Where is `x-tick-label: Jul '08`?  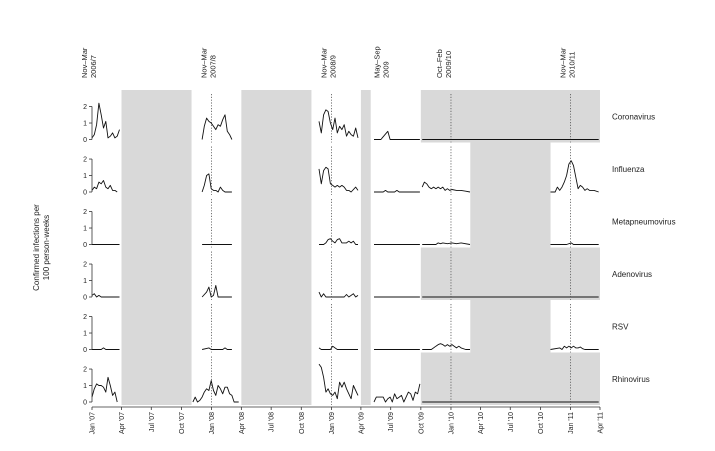
x-tick-label: Jul '08 is located at coordinates (272, 422).